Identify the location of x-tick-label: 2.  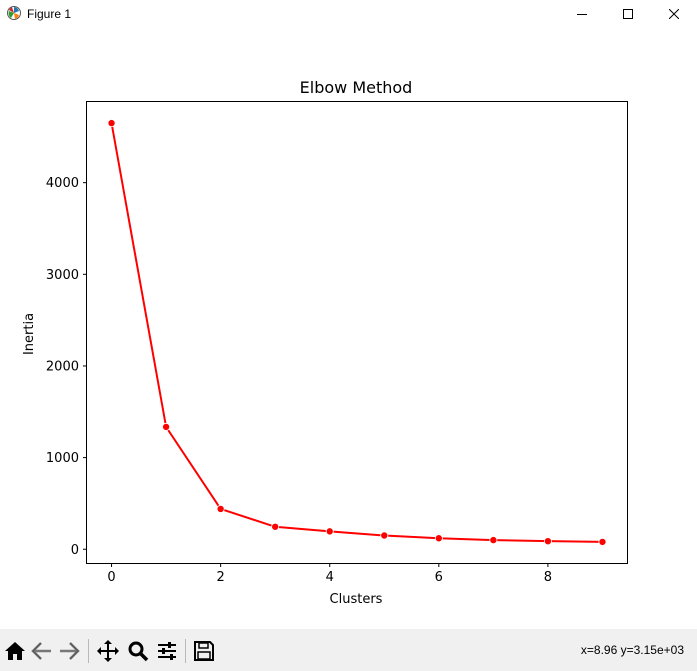
(220, 577).